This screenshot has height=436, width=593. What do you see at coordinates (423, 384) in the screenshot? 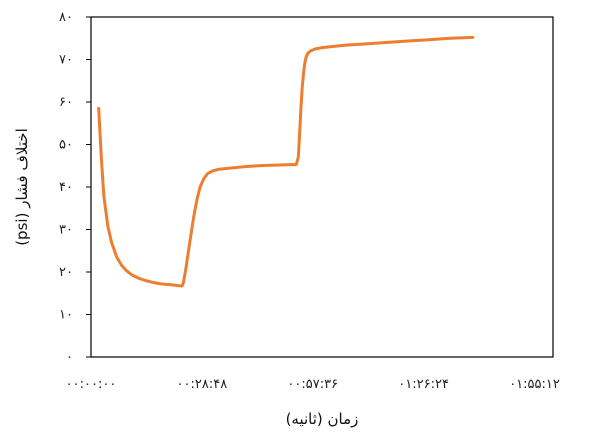
I see `x-tick-label: ۰۱:۲۶:۲۴` at bounding box center [423, 384].